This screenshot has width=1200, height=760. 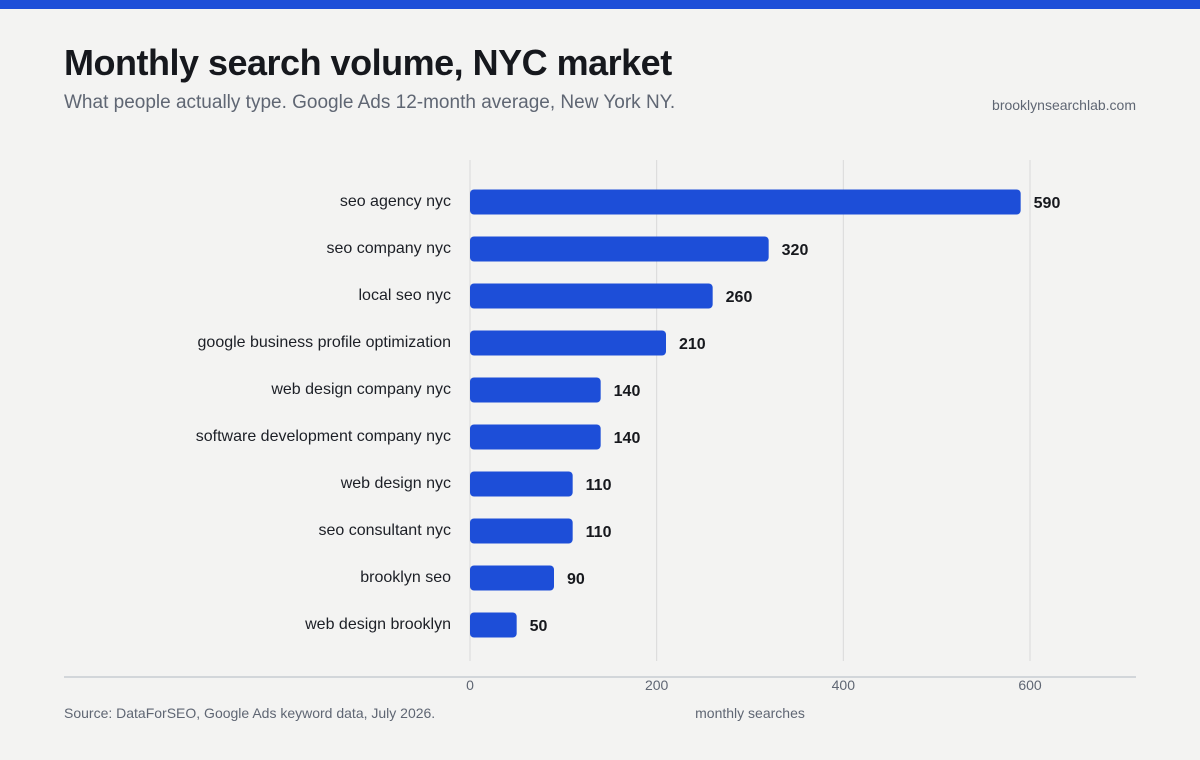 I want to click on site-credit: brooklynsearchlab.com, so click(x=1064, y=105).